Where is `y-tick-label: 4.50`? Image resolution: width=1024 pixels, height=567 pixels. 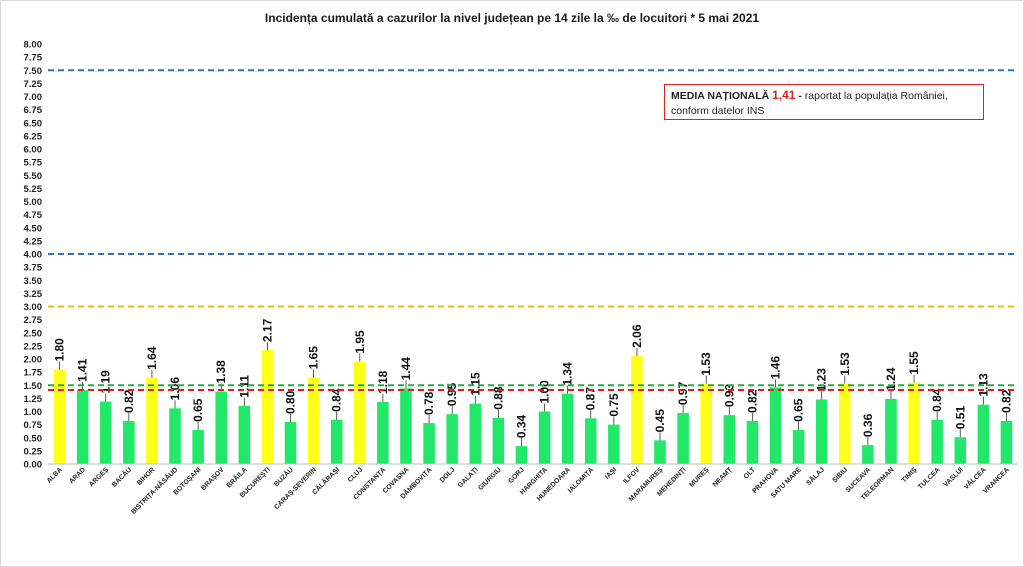
y-tick-label: 4.50 is located at coordinates (33, 228).